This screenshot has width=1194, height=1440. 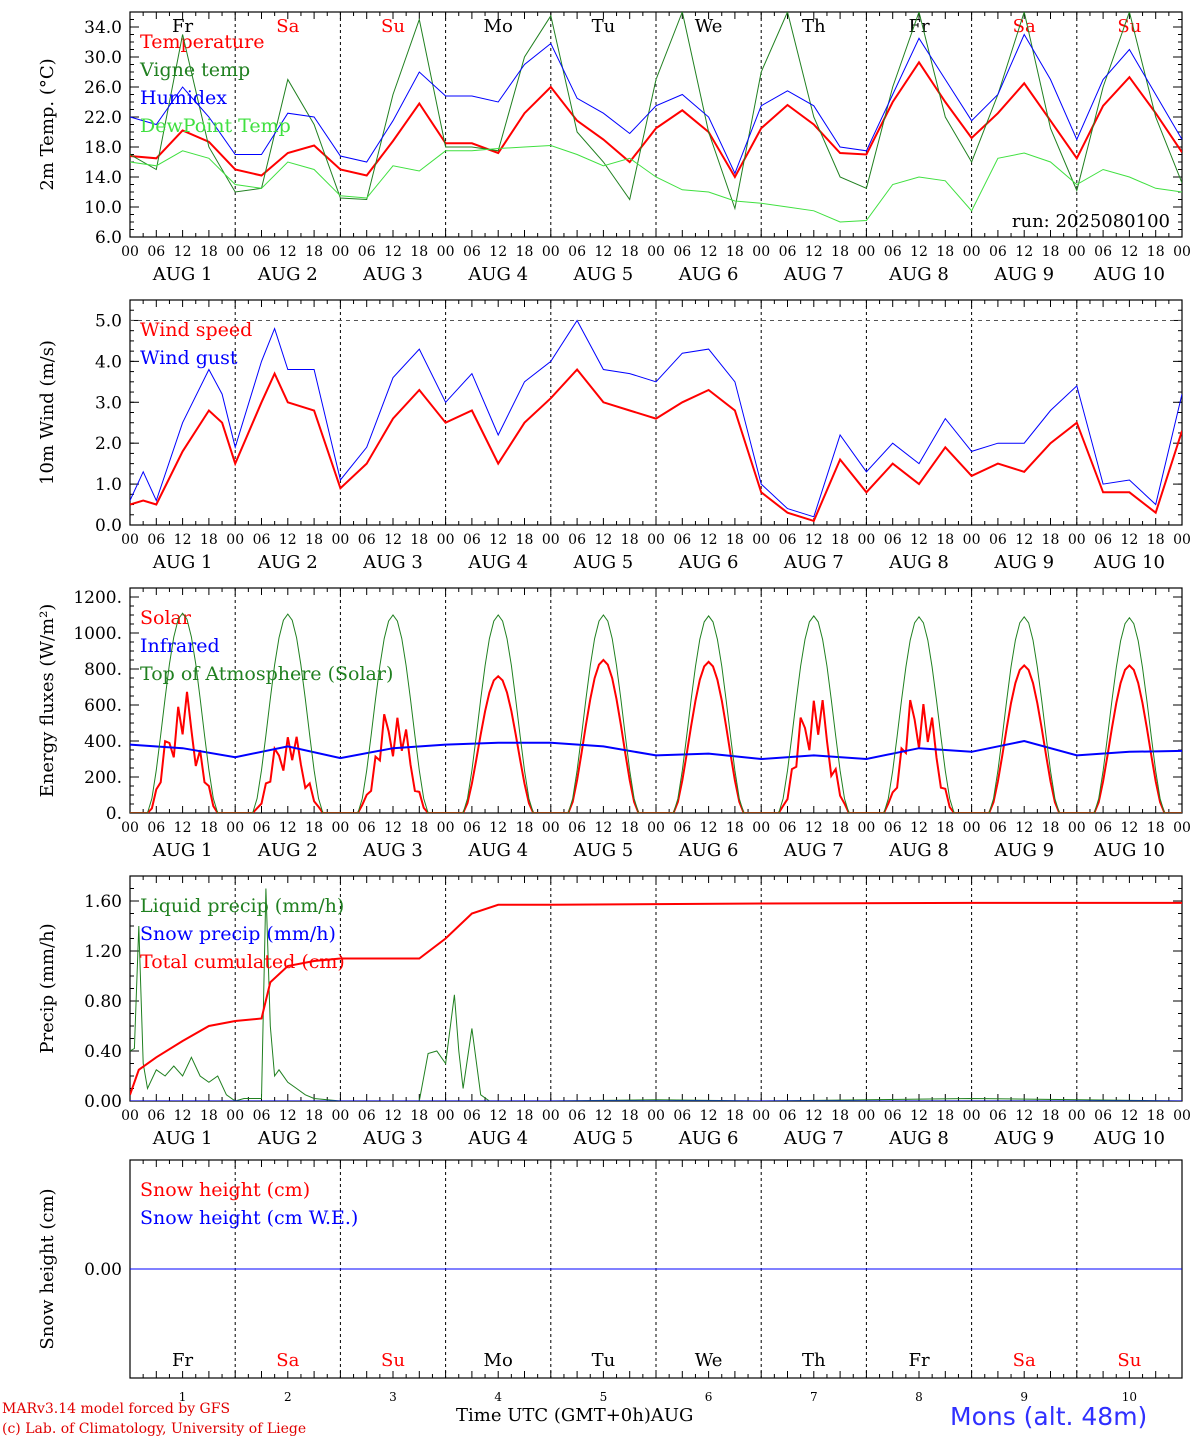 I want to click on series-line-dewpoint-temp, so click(x=656, y=183).